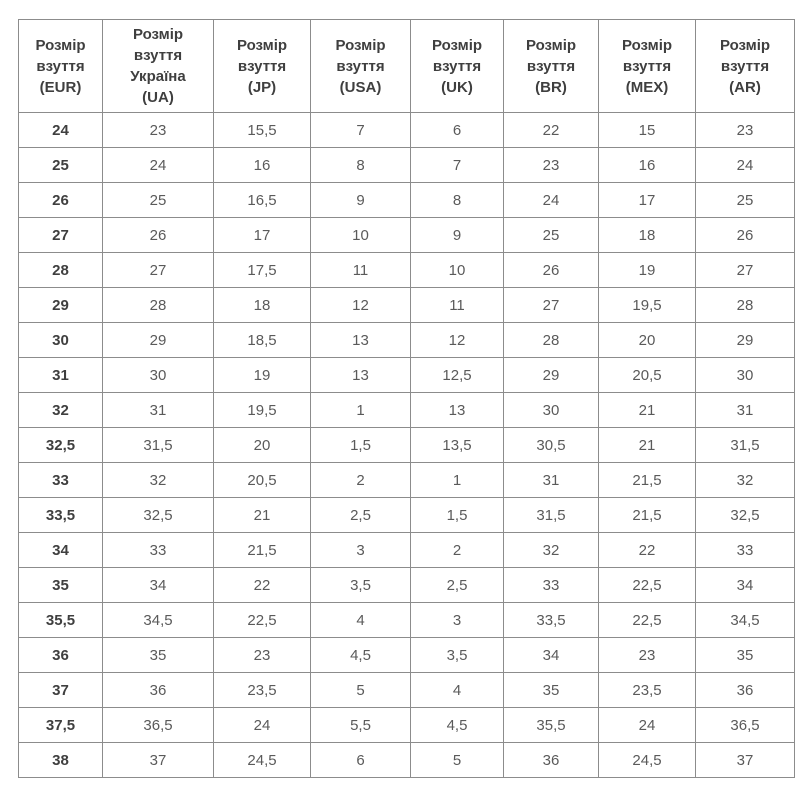 The height and width of the screenshot is (800, 800). I want to click on size-cell: 2,5, so click(360, 515).